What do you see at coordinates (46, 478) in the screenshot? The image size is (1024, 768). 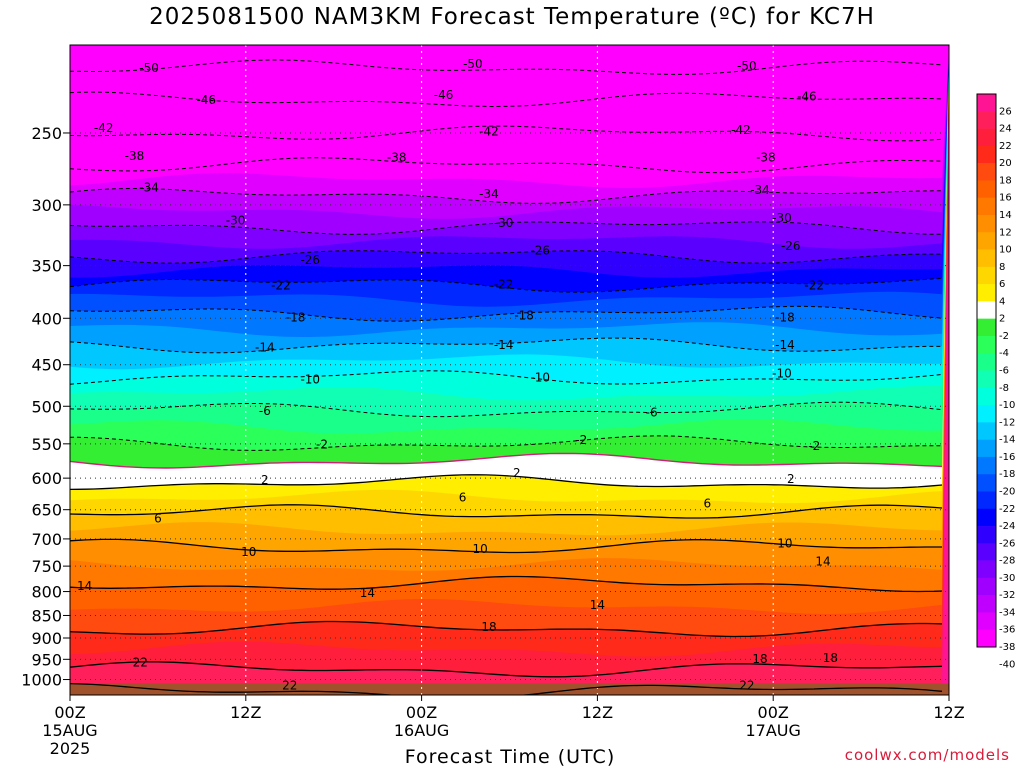 I see `y-tick-label: 600` at bounding box center [46, 478].